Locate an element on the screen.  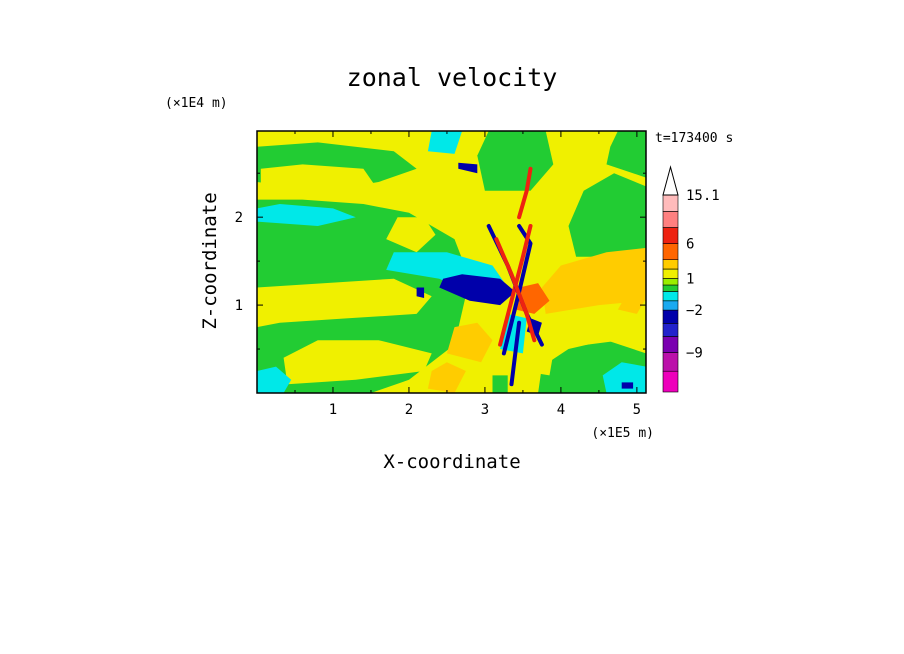
x-tick-label: 5 is located at coordinates (637, 410).